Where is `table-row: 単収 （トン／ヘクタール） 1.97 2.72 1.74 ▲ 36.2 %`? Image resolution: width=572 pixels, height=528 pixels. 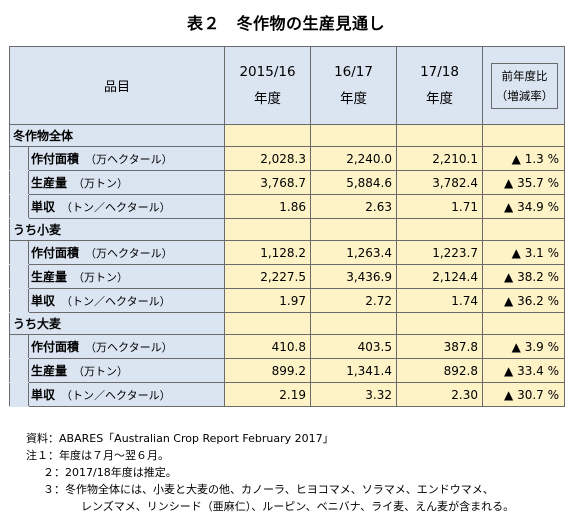 table-row: 単収 （トン／ヘクタール） 1.97 2.72 1.74 ▲ 36.2 % is located at coordinates (287, 300).